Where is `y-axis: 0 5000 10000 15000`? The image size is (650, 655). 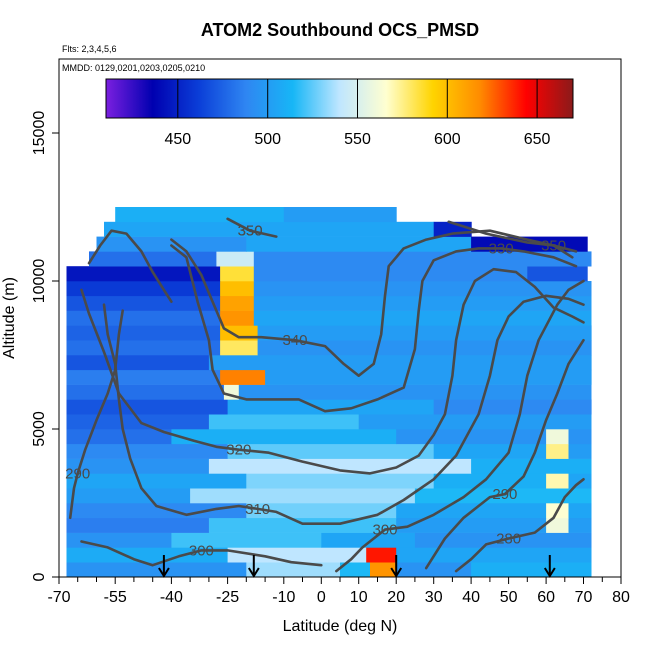
y-axis: 0 5000 10000 15000 is located at coordinates (45, 346).